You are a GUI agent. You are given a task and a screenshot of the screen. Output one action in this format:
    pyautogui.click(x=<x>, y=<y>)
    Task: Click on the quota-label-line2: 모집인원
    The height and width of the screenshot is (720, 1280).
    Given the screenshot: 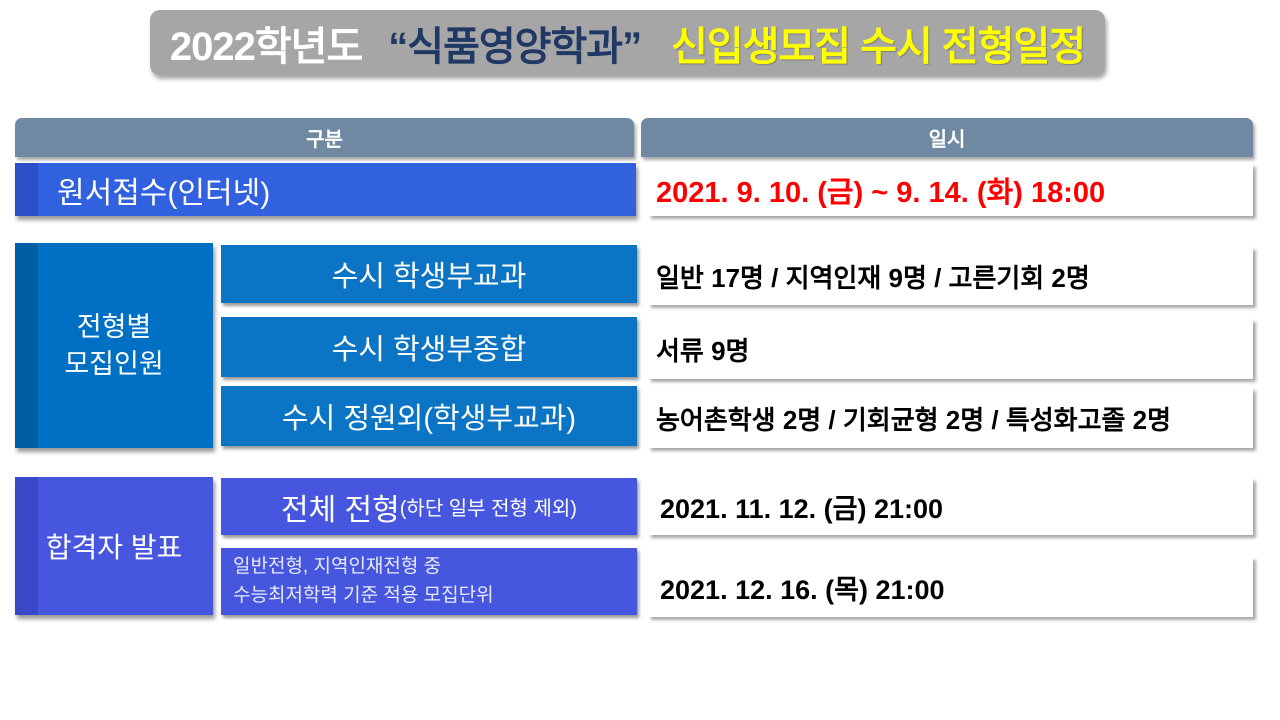 What is the action you would take?
    pyautogui.click(x=114, y=363)
    